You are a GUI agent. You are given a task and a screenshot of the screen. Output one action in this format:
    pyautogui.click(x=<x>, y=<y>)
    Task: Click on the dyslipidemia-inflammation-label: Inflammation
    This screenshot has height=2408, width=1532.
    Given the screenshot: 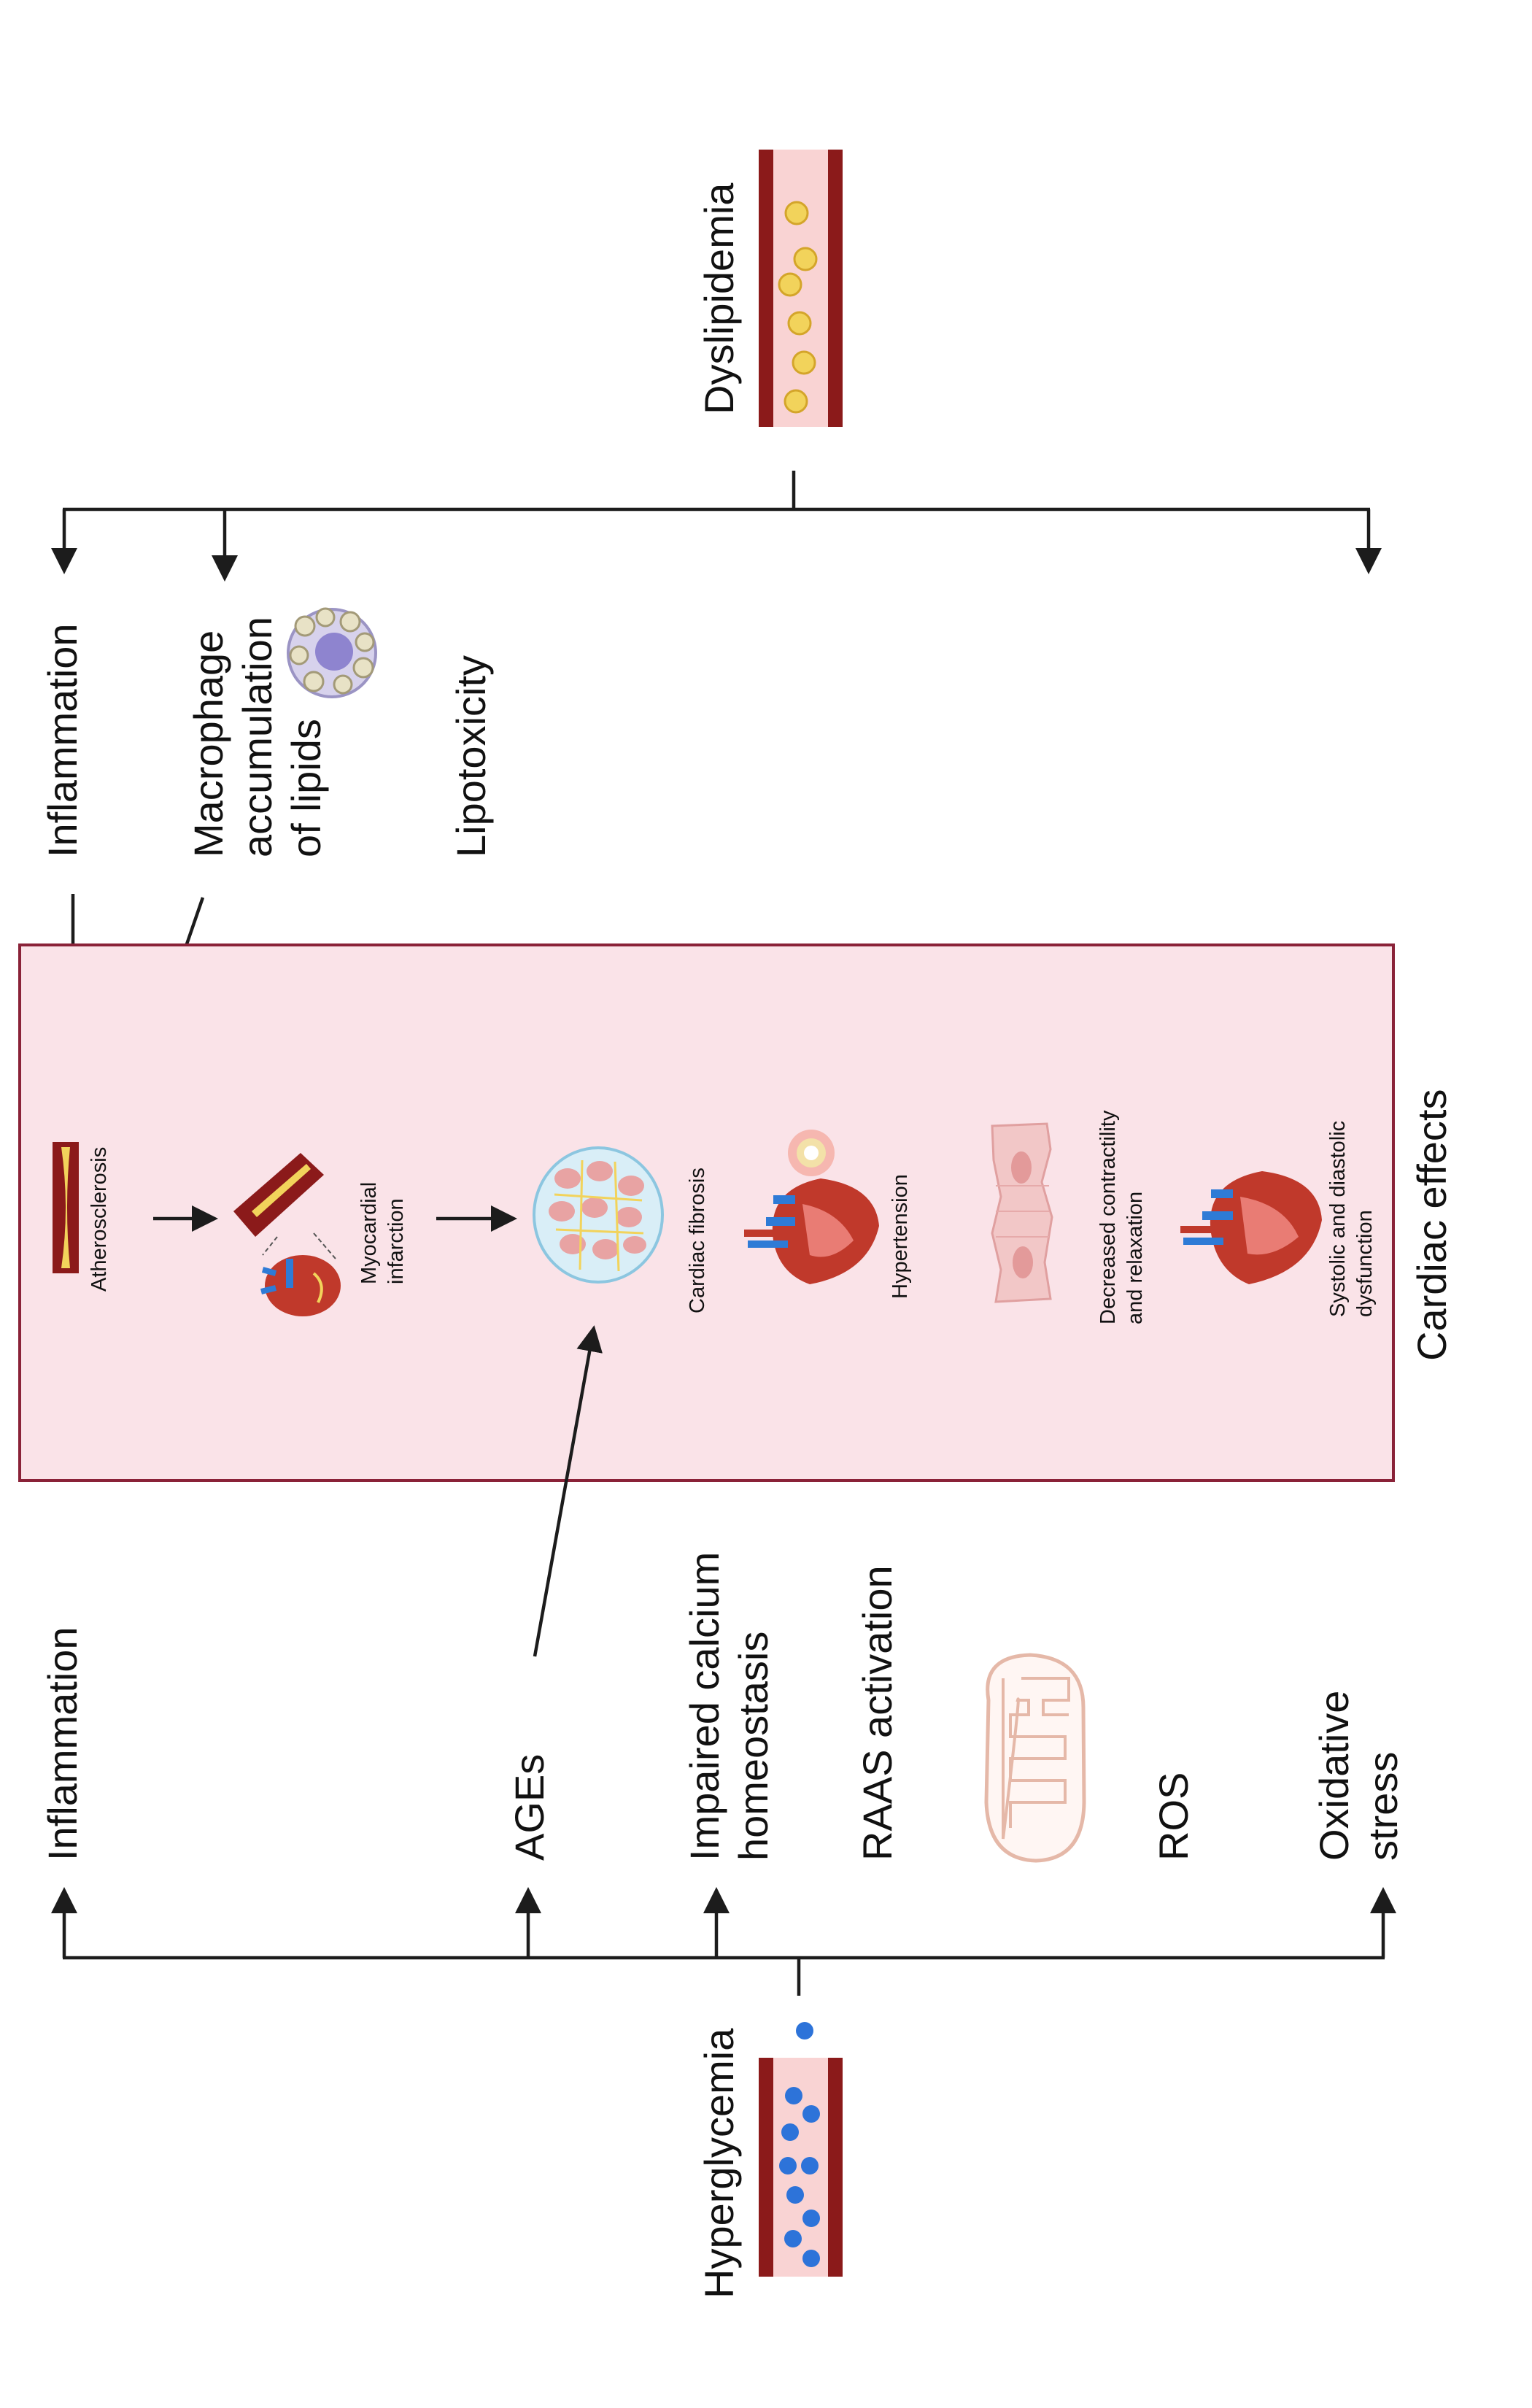 What is the action you would take?
    pyautogui.click(x=62, y=740)
    